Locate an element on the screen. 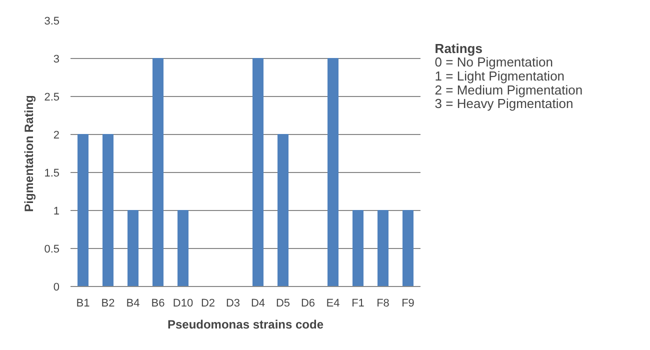 The image size is (650, 350). x-tick-label: B2 is located at coordinates (108, 304).